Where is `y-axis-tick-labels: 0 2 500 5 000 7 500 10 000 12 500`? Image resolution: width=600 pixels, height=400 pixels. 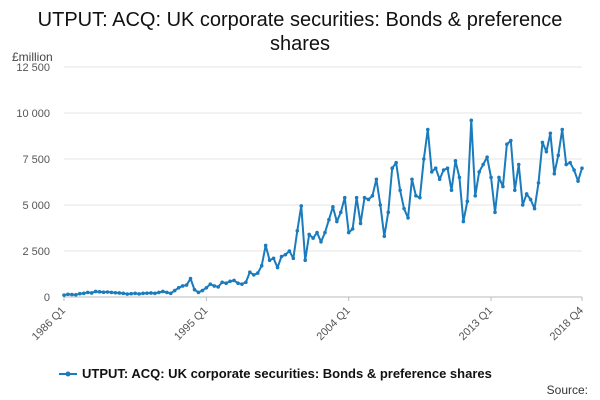
y-axis-tick-labels: 0 2 500 5 000 7 500 10 000 12 500 is located at coordinates (33, 183).